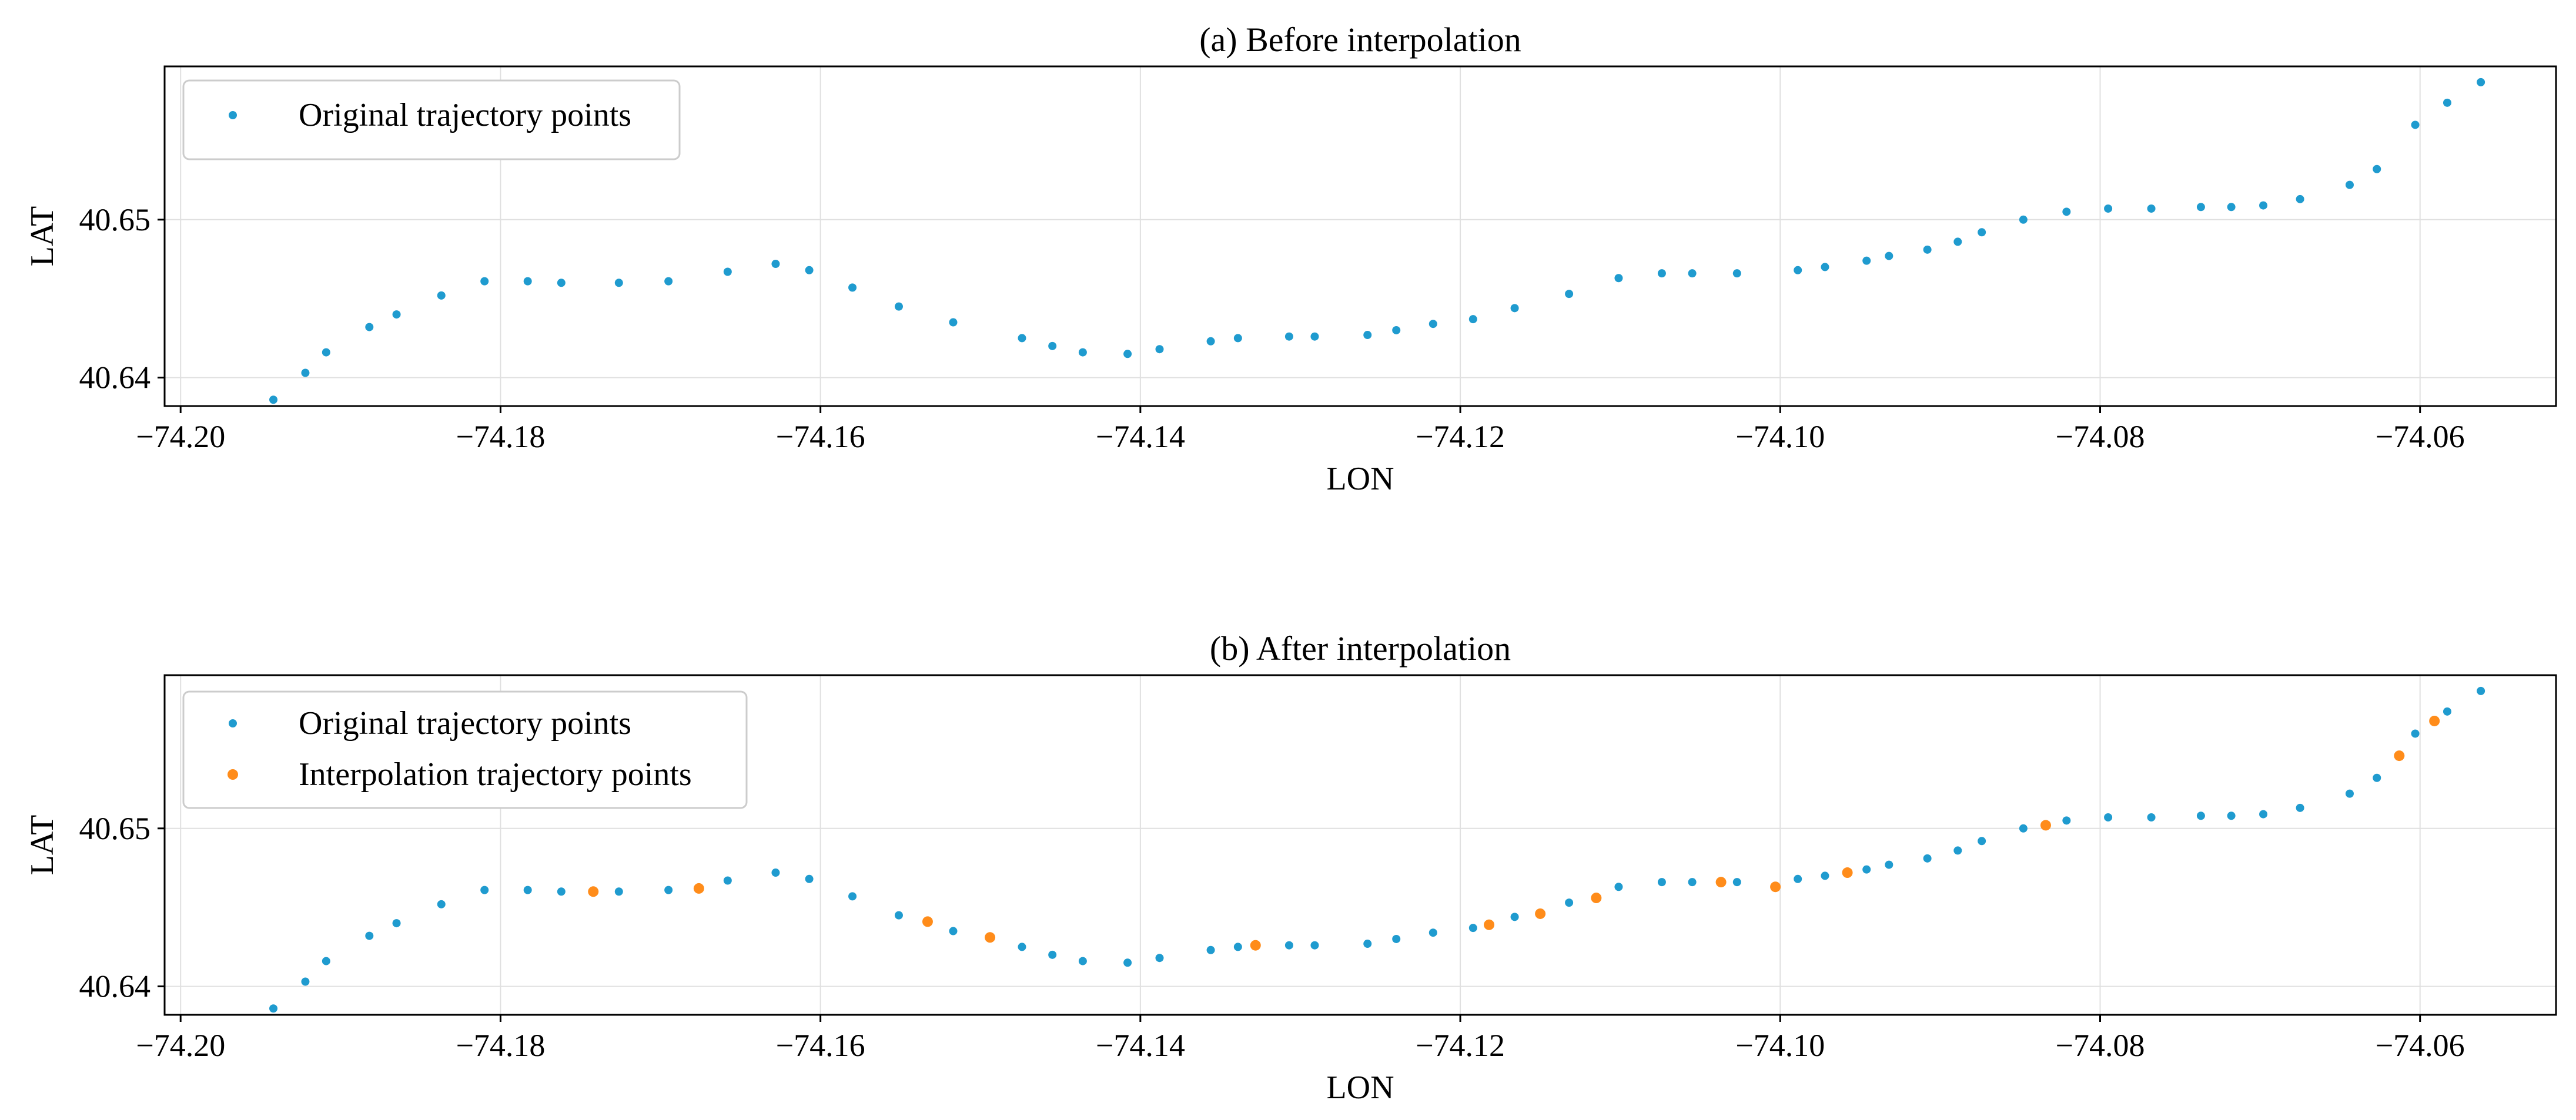 This screenshot has width=2576, height=1120. I want to click on x-tick-label: −74.18, so click(500, 1045).